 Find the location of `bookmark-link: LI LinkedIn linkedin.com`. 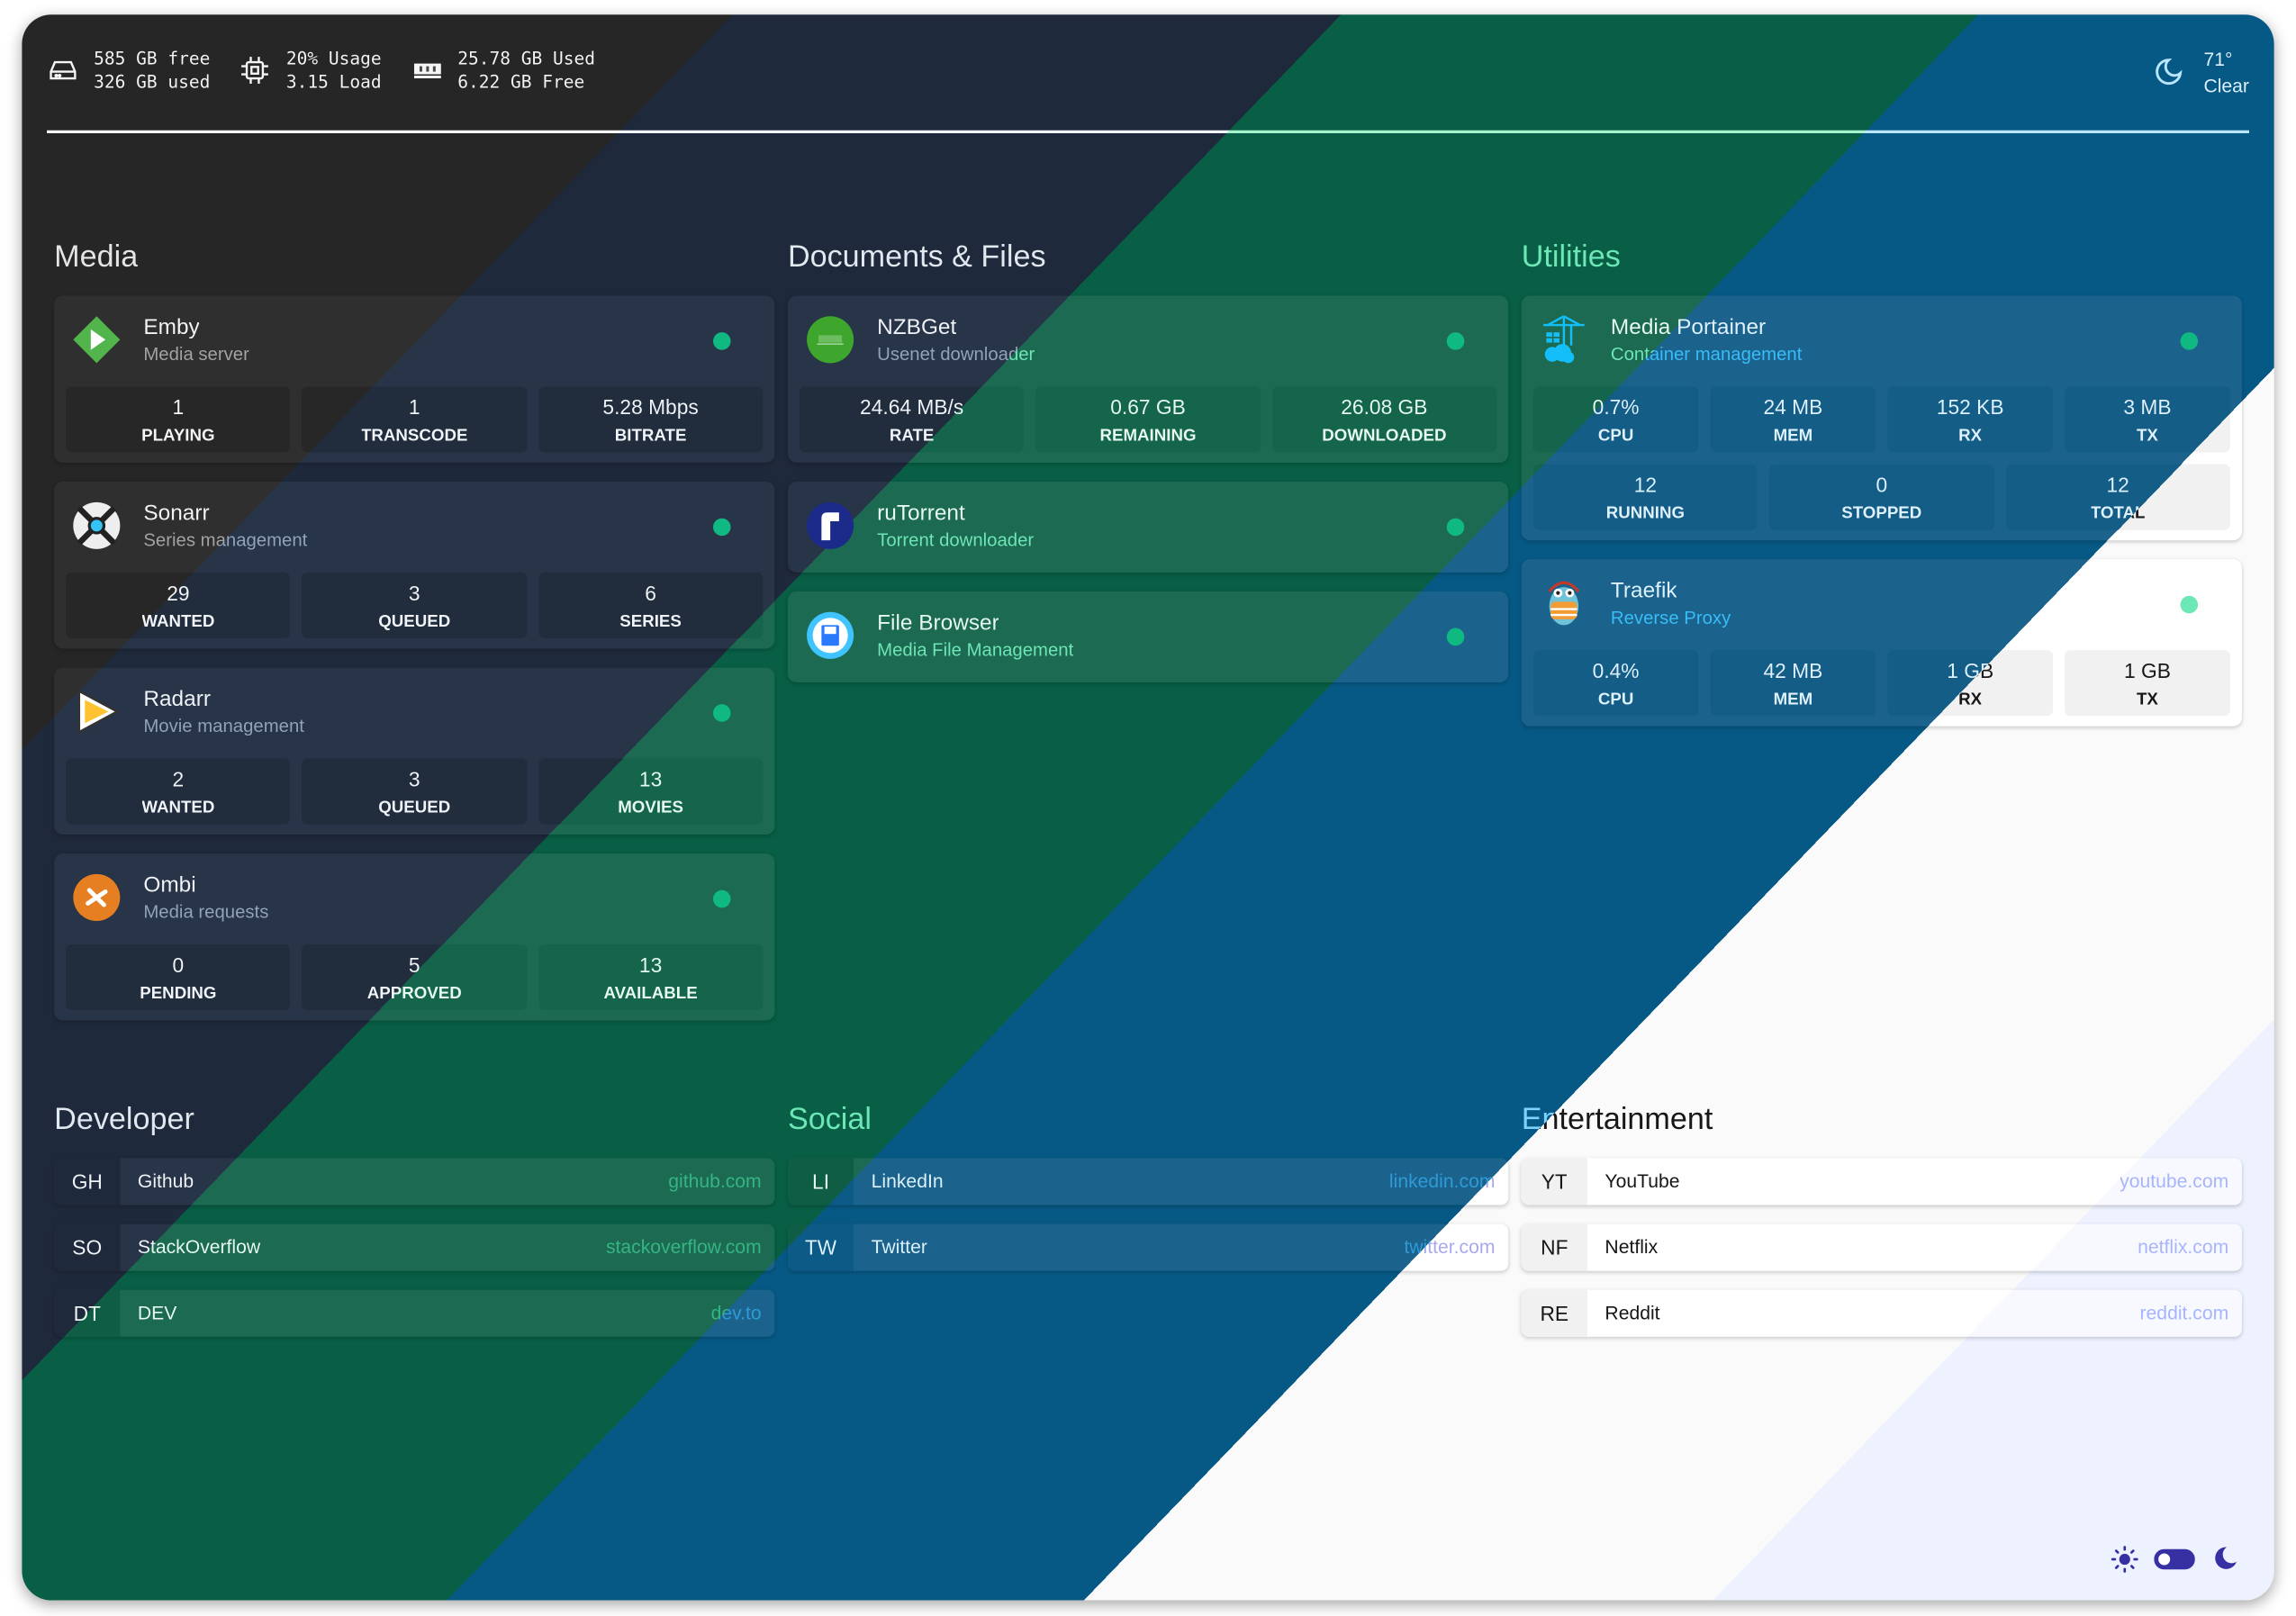

bookmark-link: LI LinkedIn linkedin.com is located at coordinates (1148, 1181).